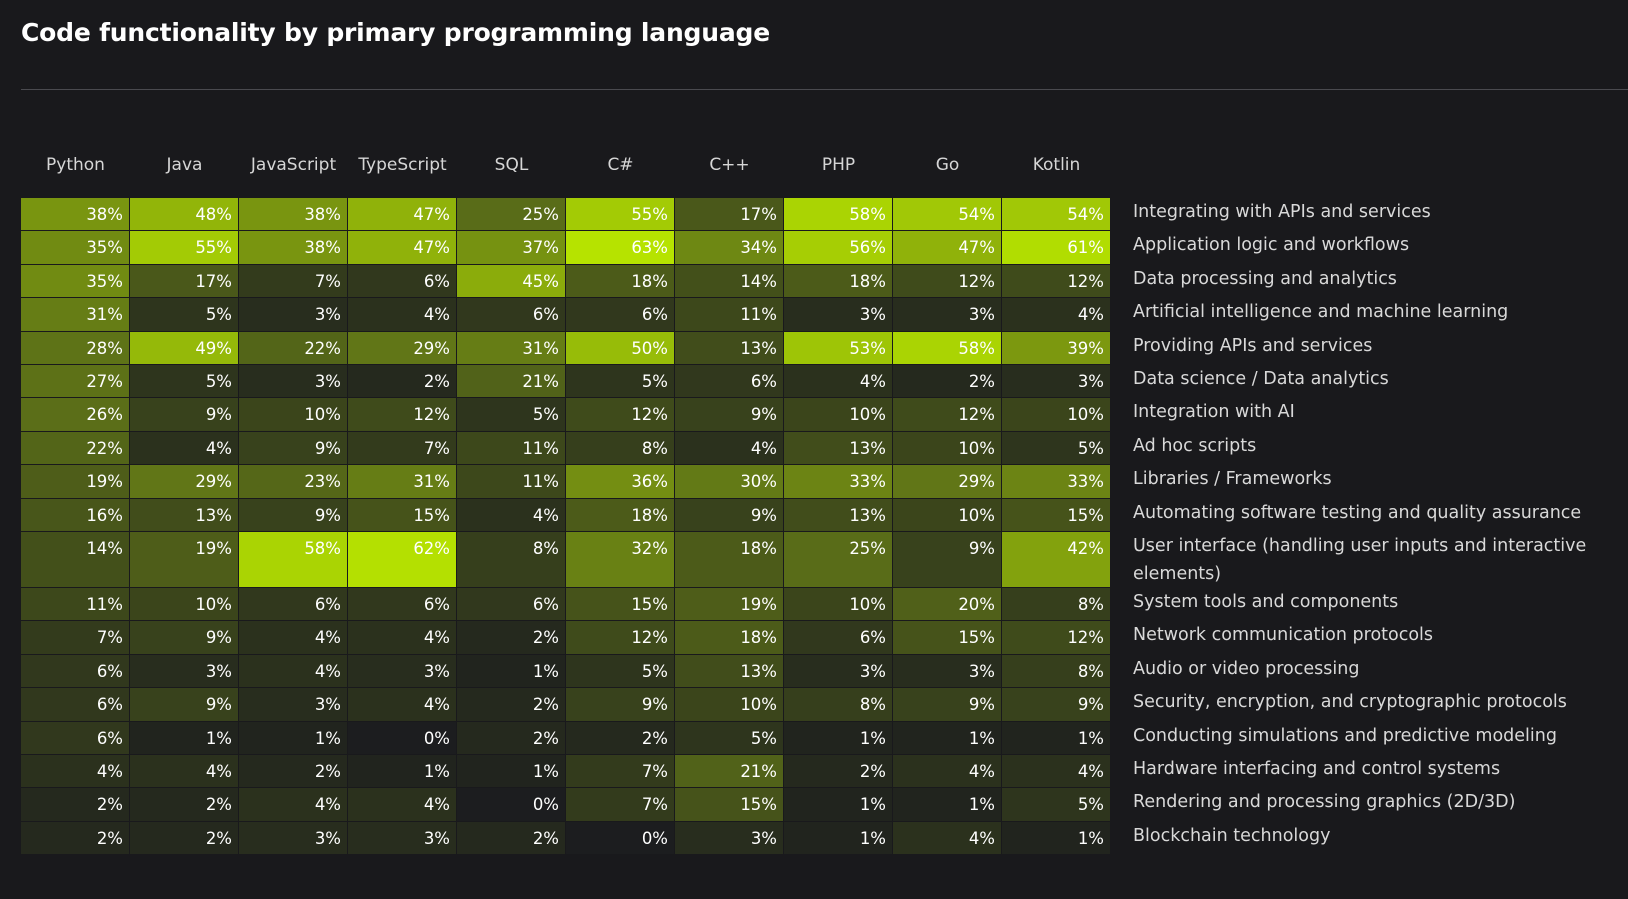 This screenshot has width=1628, height=899. What do you see at coordinates (1271, 245) in the screenshot?
I see `row-label: Application logic and workflows` at bounding box center [1271, 245].